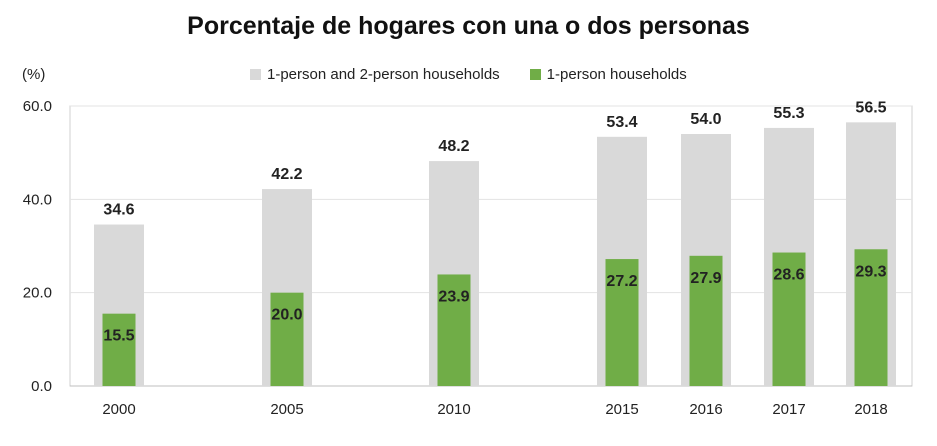 The height and width of the screenshot is (446, 937). I want to click on x-tick-label: 2017, so click(788, 409).